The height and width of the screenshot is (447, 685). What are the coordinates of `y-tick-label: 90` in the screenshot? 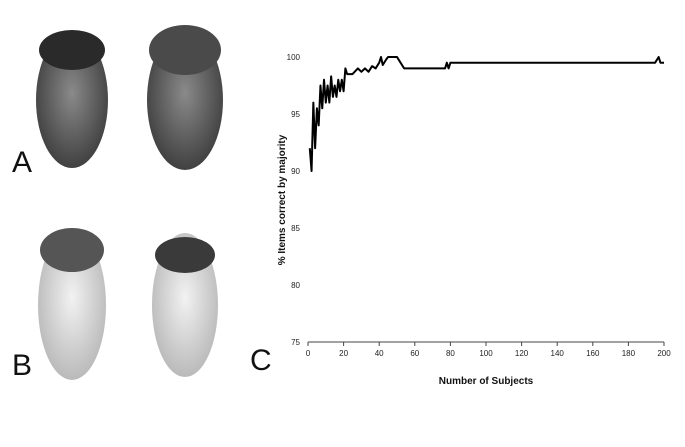 It's located at (295, 171).